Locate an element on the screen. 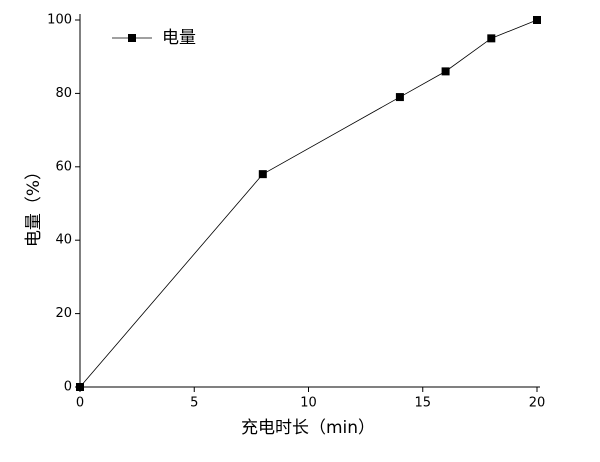 This screenshot has height=462, width=600. y-tick-label: 80 is located at coordinates (63, 93).